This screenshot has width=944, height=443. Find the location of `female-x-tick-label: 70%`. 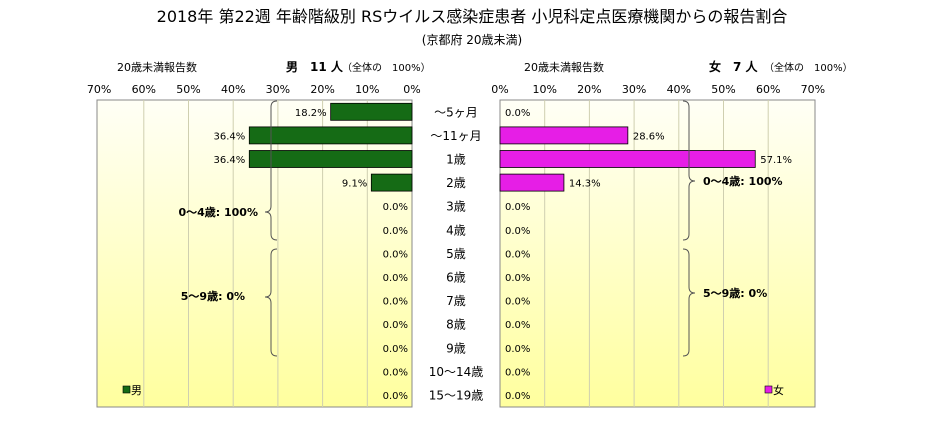

female-x-tick-label: 70% is located at coordinates (813, 89).